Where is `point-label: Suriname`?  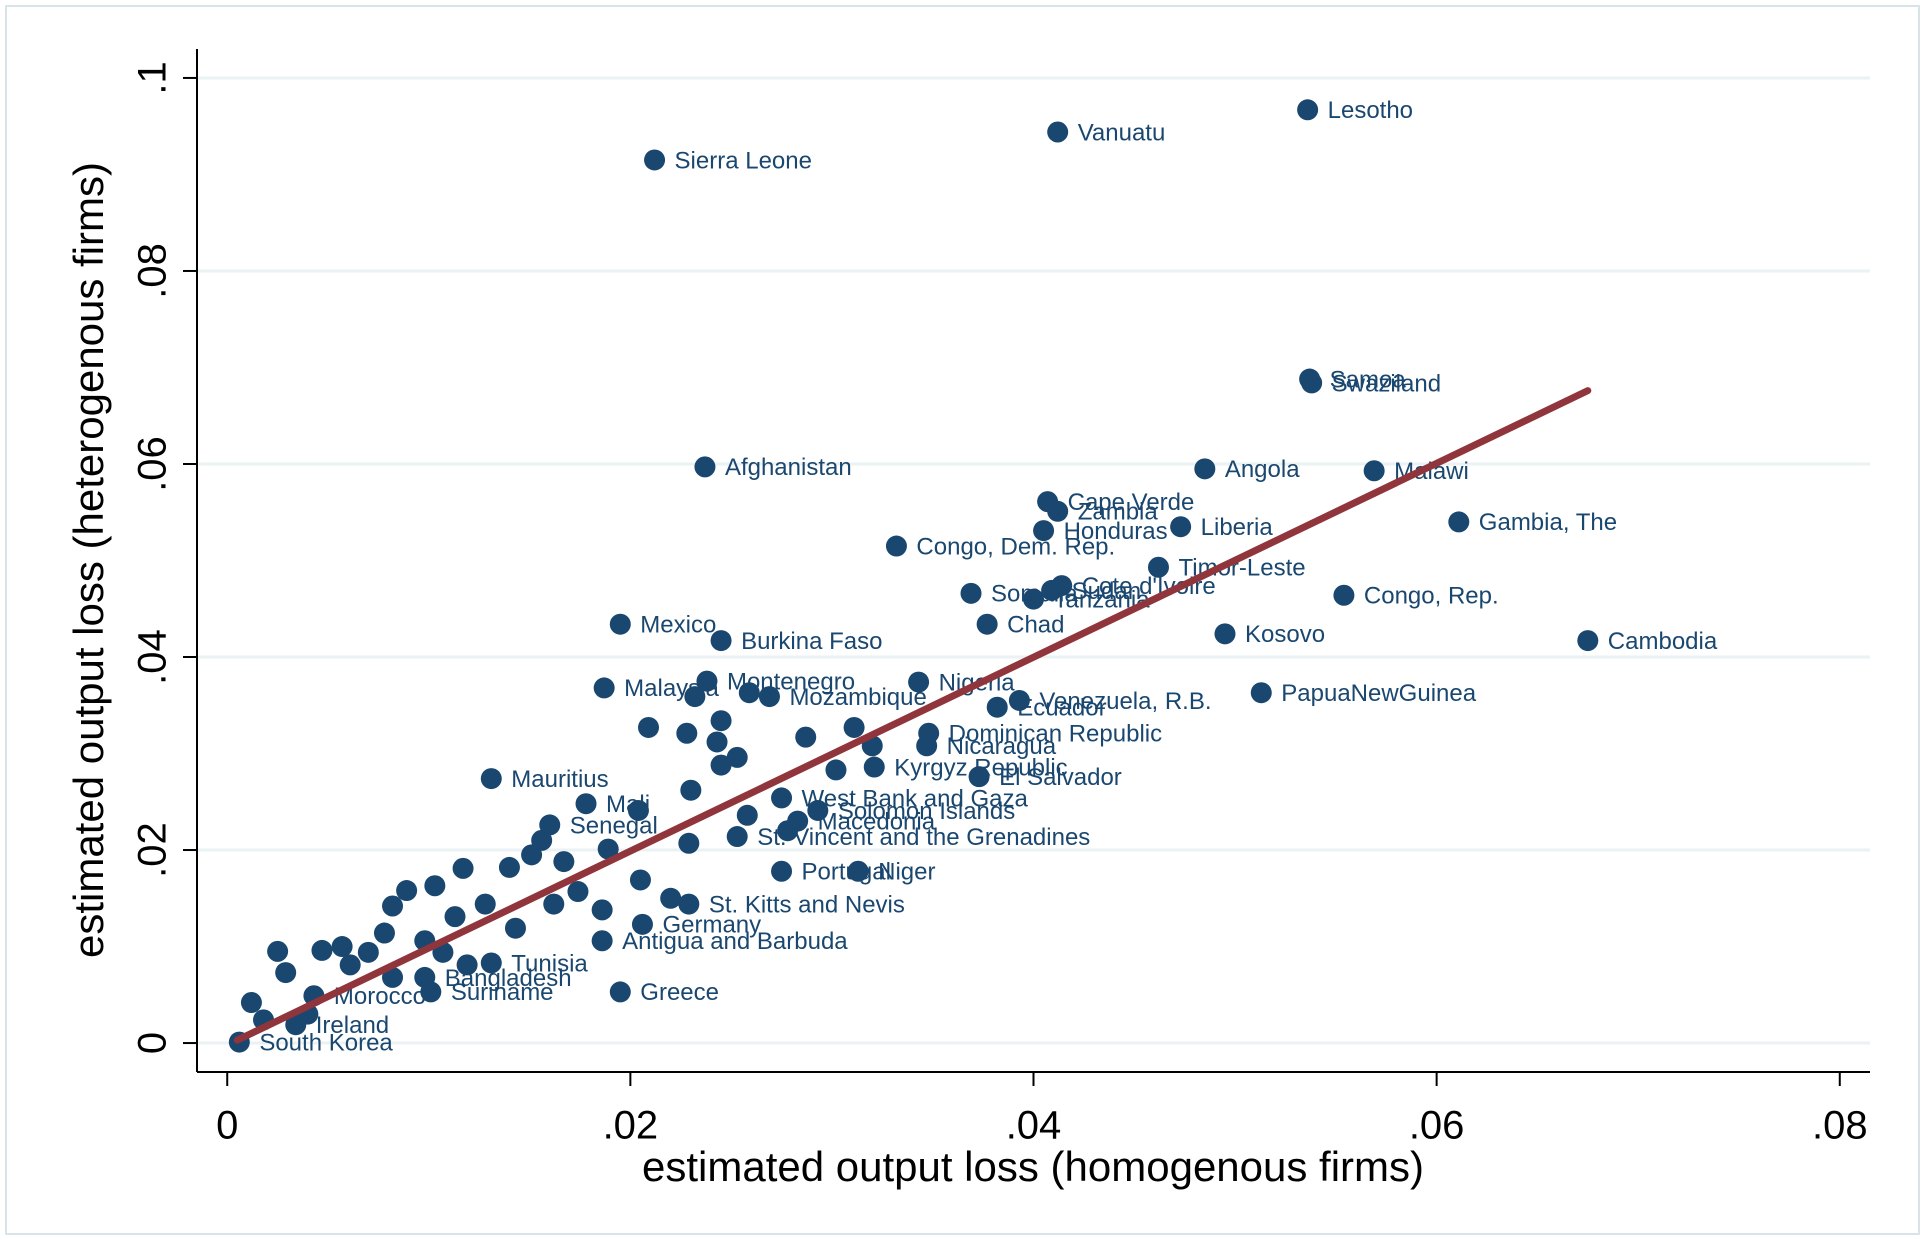
point-label: Suriname is located at coordinates (502, 992).